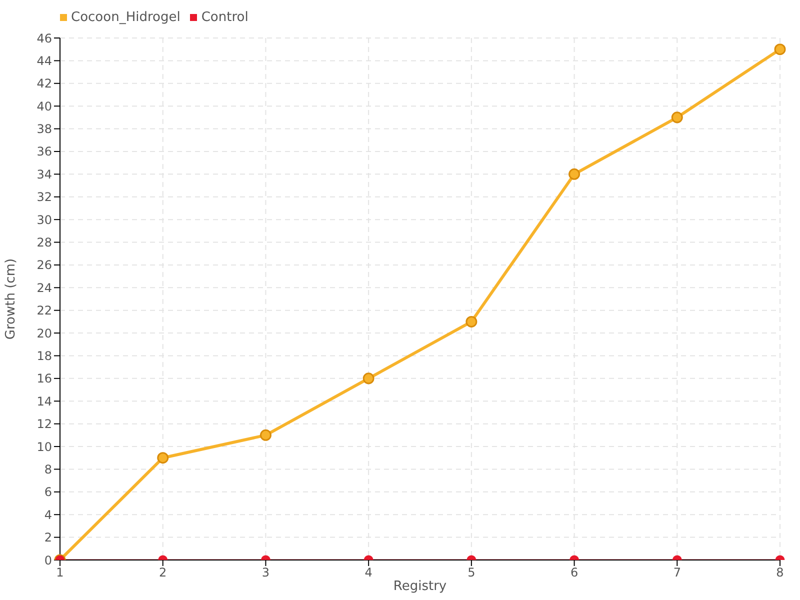 This screenshot has width=800, height=600. Describe the element at coordinates (44, 287) in the screenshot. I see `y-tick-label: 24` at that location.